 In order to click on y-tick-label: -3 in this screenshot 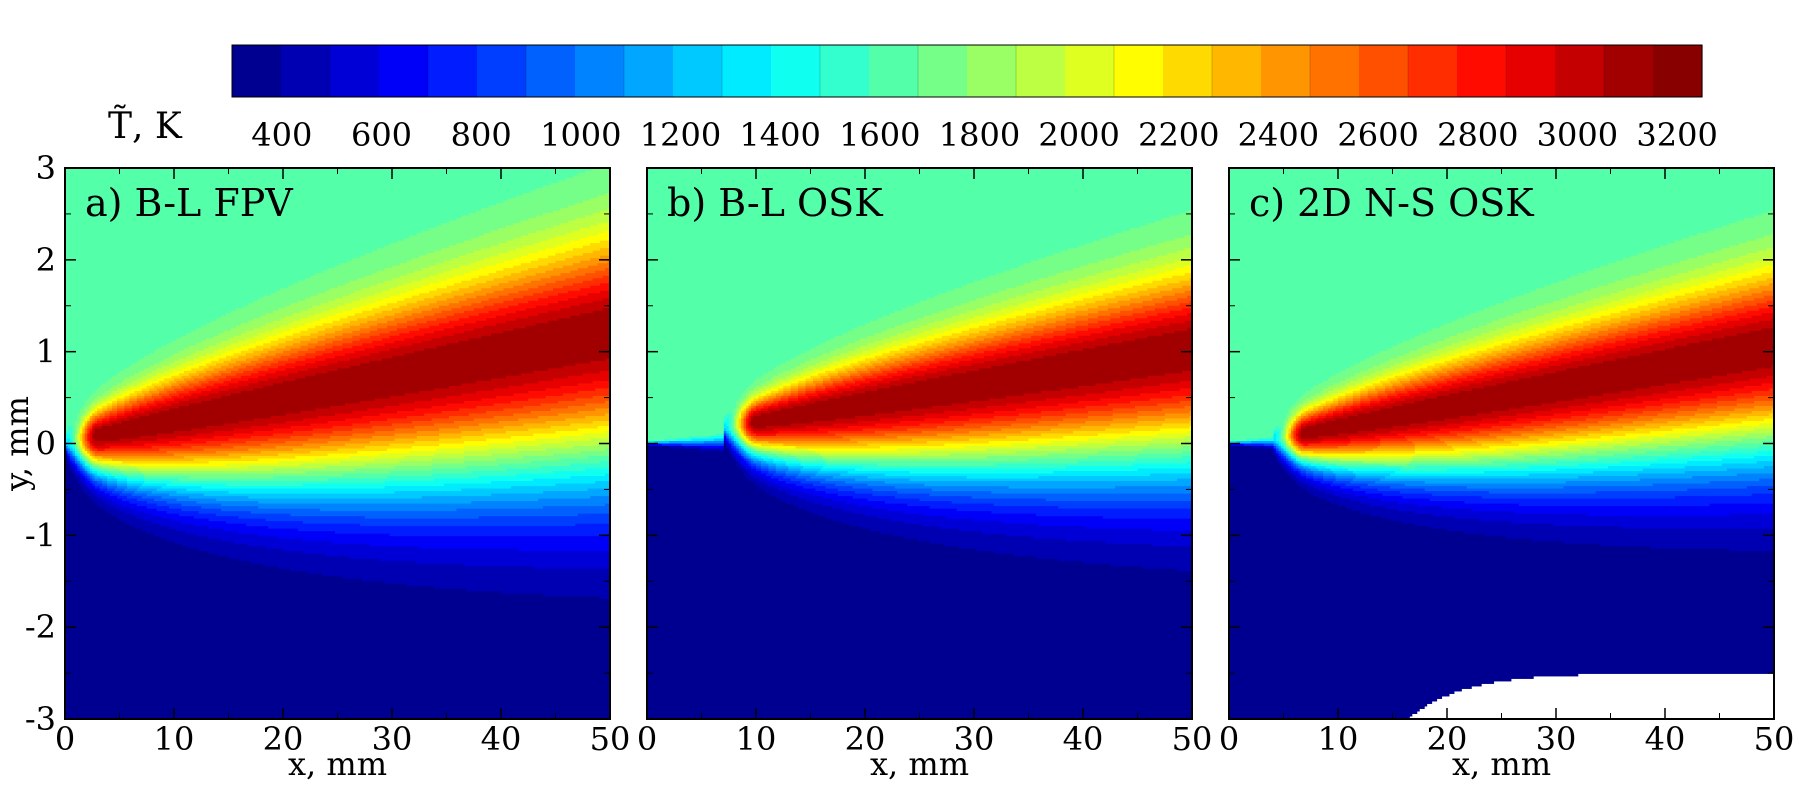, I will do `click(40, 719)`.